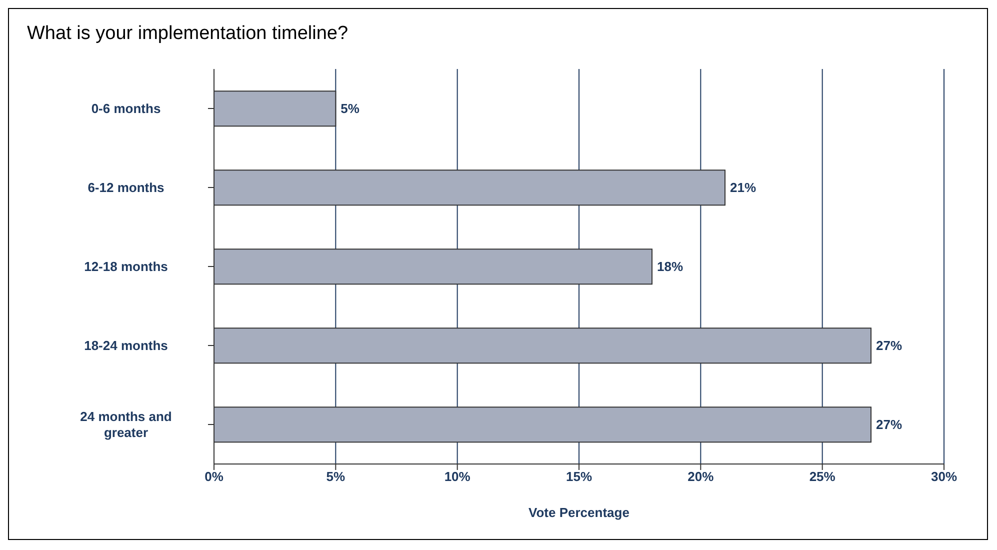 Image resolution: width=997 pixels, height=550 pixels. What do you see at coordinates (670, 266) in the screenshot?
I see `data-label: 18%` at bounding box center [670, 266].